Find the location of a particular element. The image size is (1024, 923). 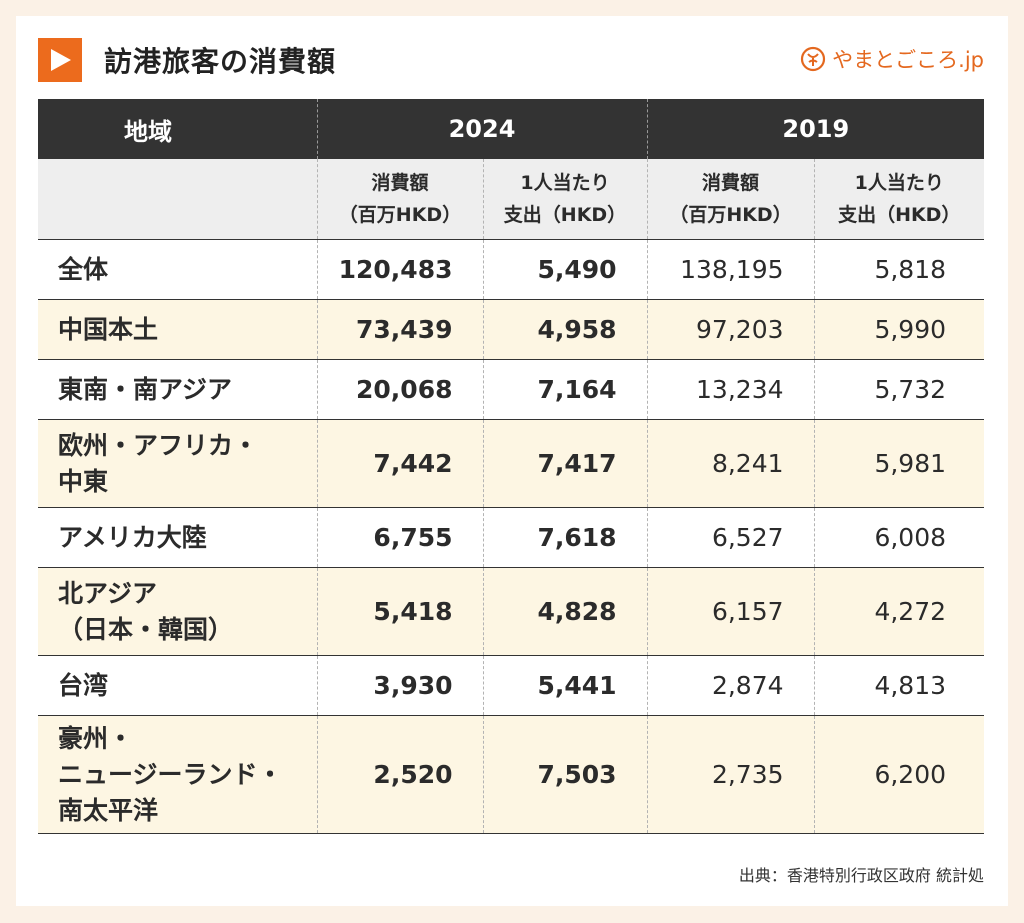

per-capita-2019-cell: 5,818 is located at coordinates (899, 269).